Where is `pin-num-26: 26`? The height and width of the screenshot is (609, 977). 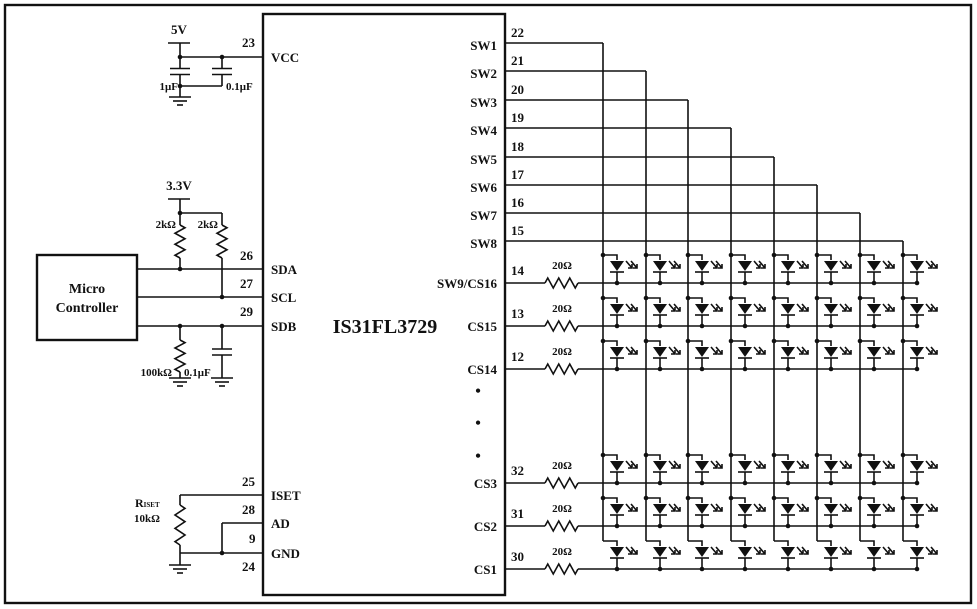 pin-num-26: 26 is located at coordinates (247, 255).